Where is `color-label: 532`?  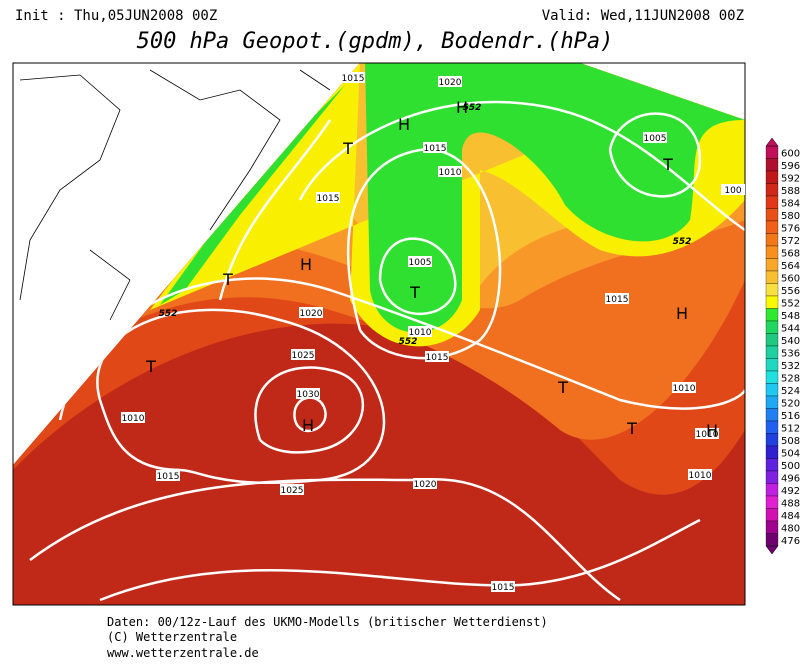 color-label: 532 is located at coordinates (790, 366).